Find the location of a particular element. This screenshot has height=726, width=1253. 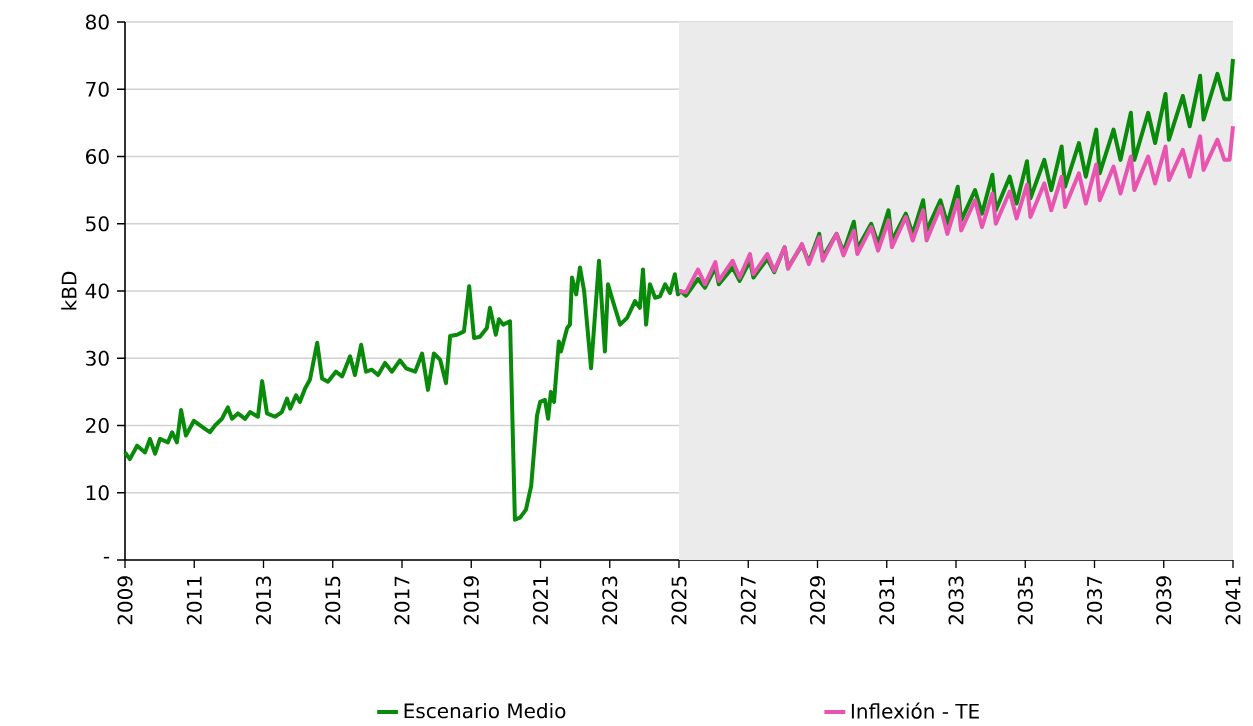

x-tick-label: 2023 is located at coordinates (610, 600).